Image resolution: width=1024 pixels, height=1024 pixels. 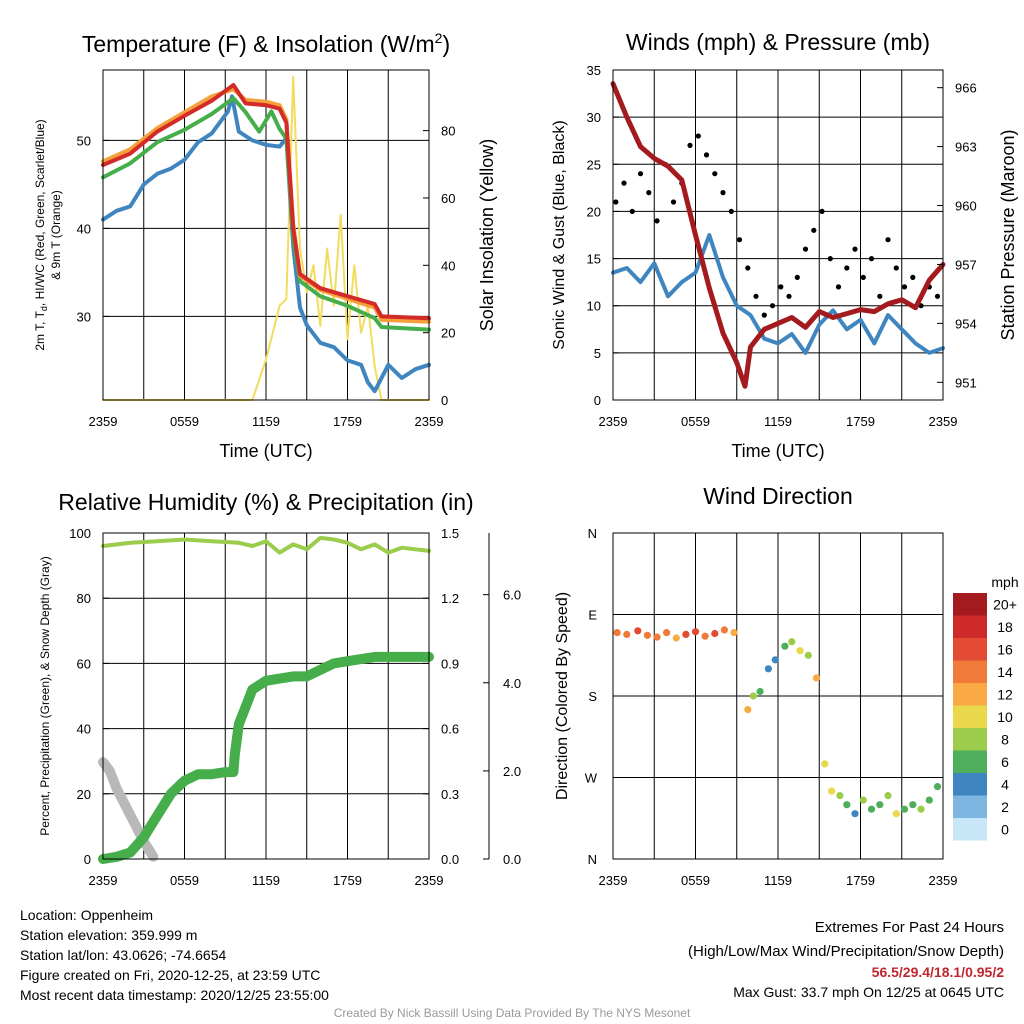 What do you see at coordinates (512, 683) in the screenshot?
I see `snow-tick-label: 4.0` at bounding box center [512, 683].